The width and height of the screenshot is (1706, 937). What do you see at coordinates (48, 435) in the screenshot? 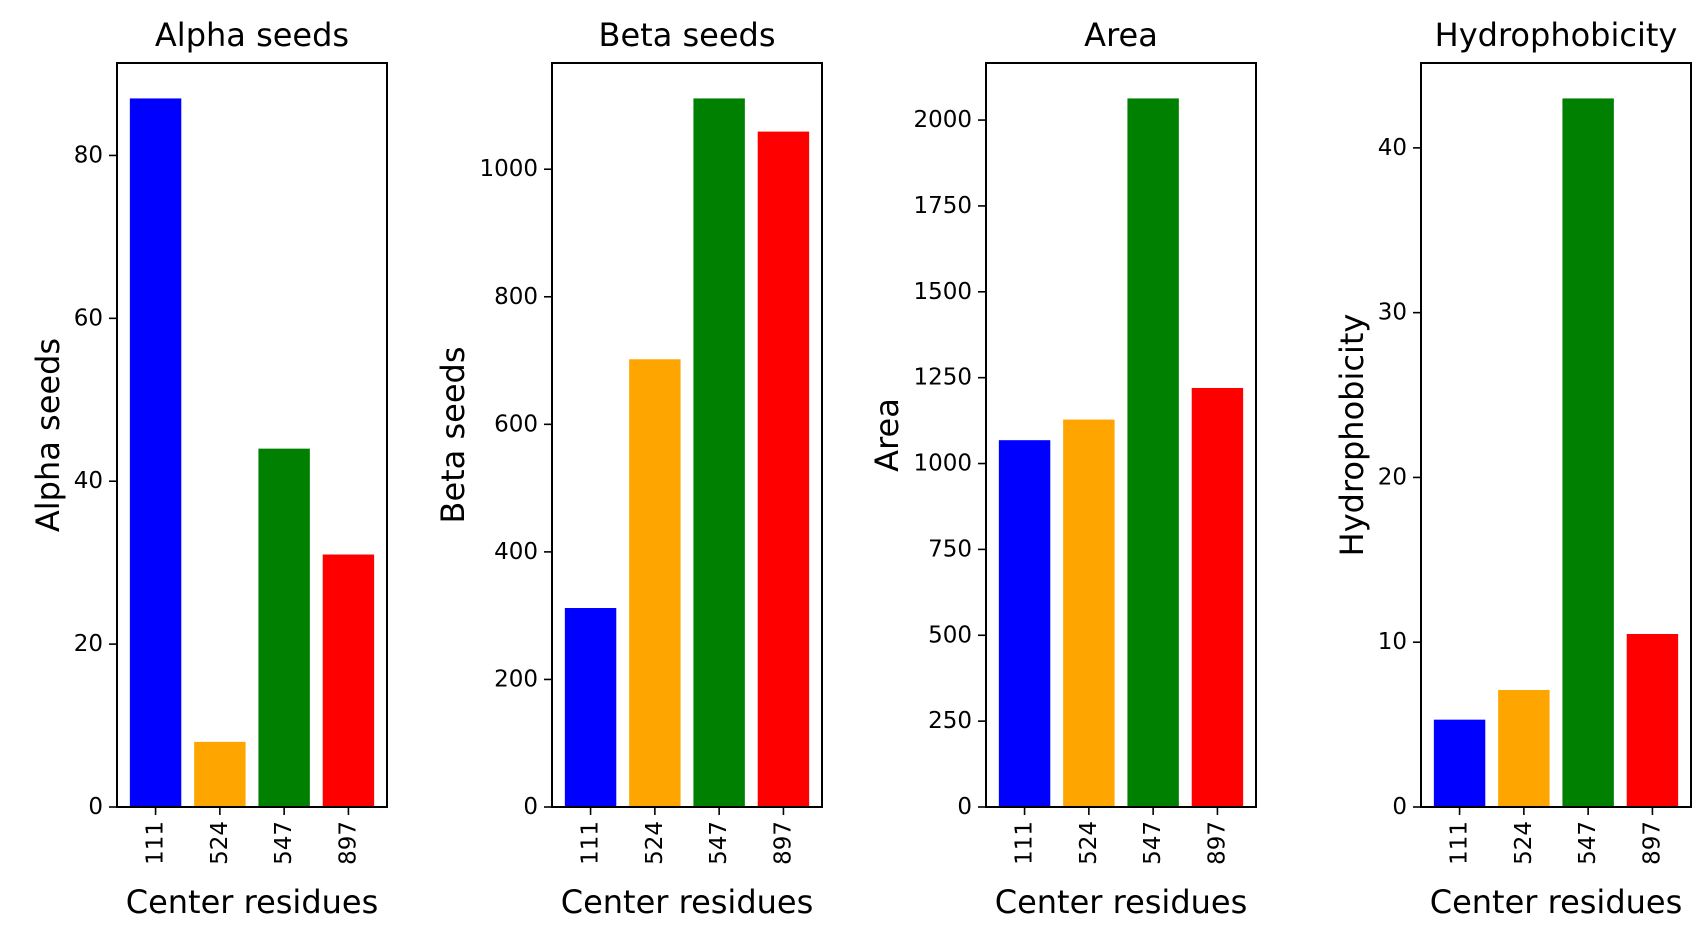
I see `y-axis-label: Alpha seeds` at bounding box center [48, 435].